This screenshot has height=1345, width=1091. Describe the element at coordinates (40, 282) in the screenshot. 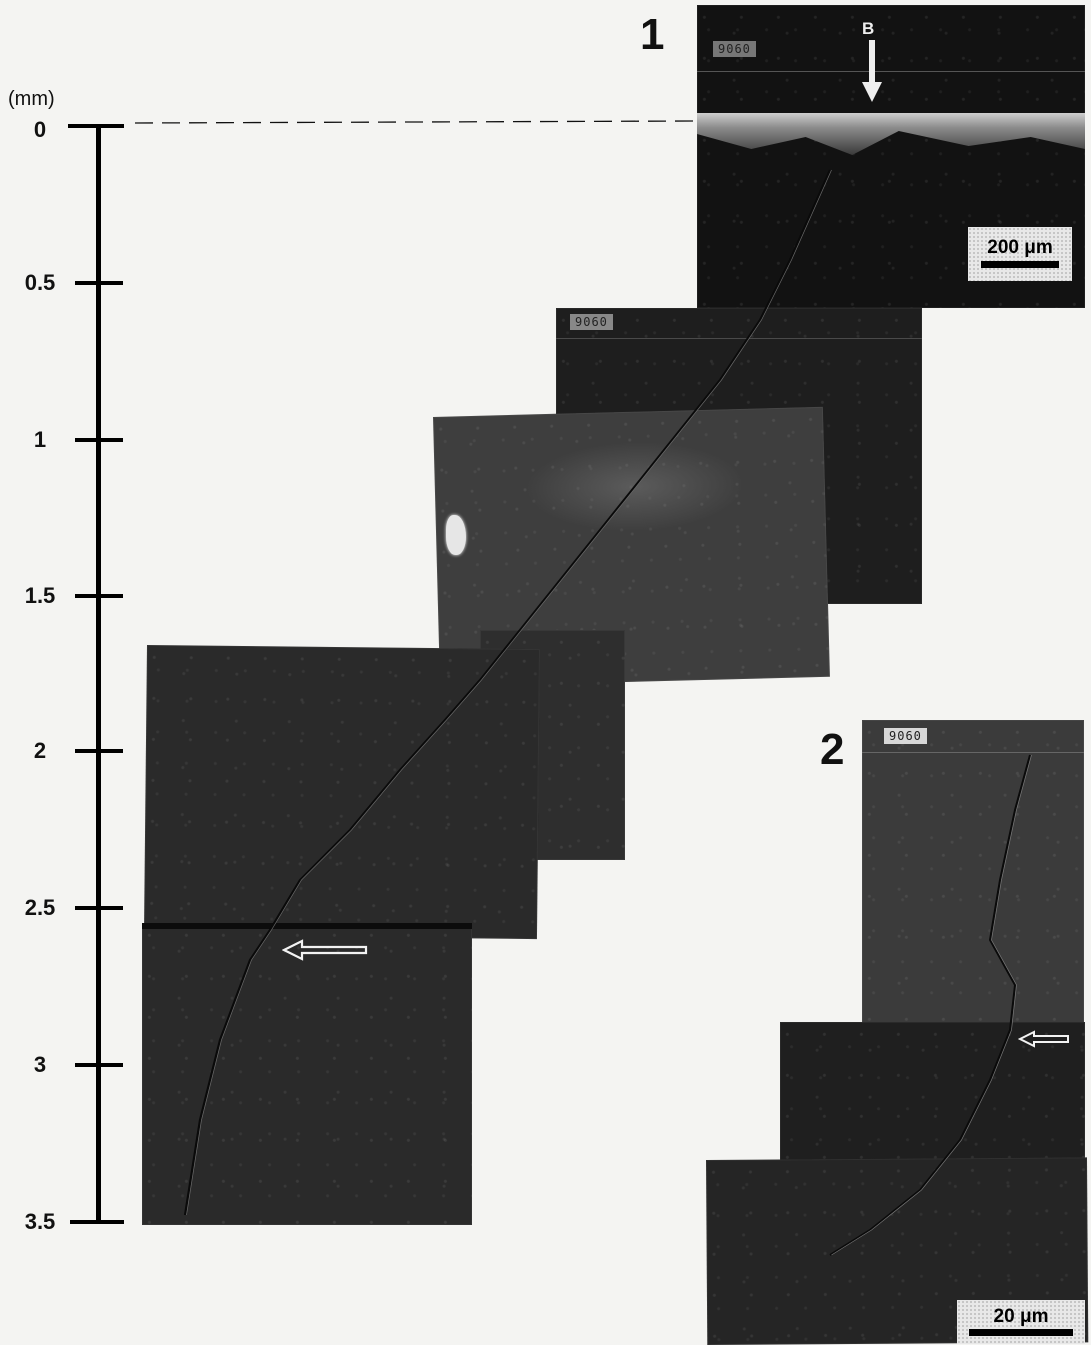

I see `axis-tick-label: 0.5` at that location.